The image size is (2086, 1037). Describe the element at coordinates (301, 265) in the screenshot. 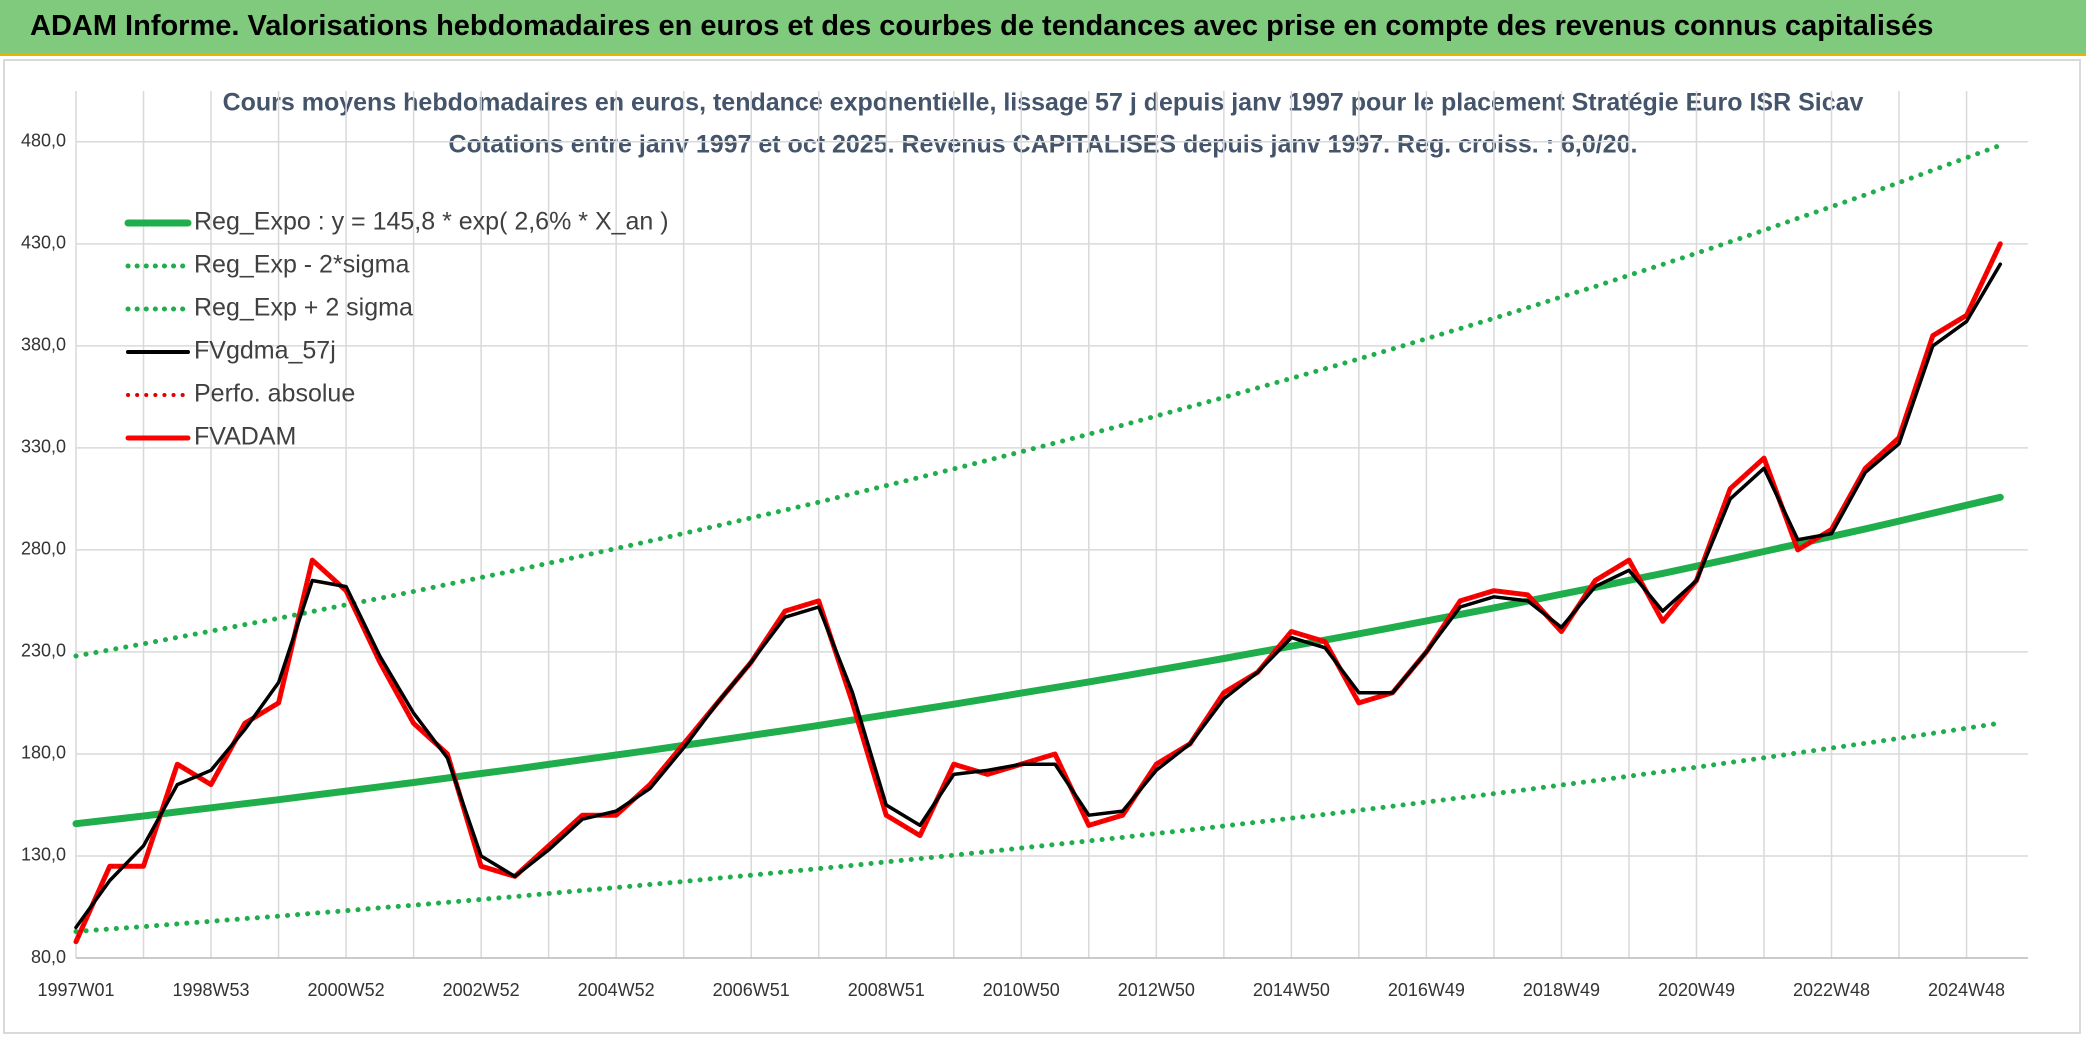

I see `legend-label: Reg_Exp - 2*sigma` at that location.